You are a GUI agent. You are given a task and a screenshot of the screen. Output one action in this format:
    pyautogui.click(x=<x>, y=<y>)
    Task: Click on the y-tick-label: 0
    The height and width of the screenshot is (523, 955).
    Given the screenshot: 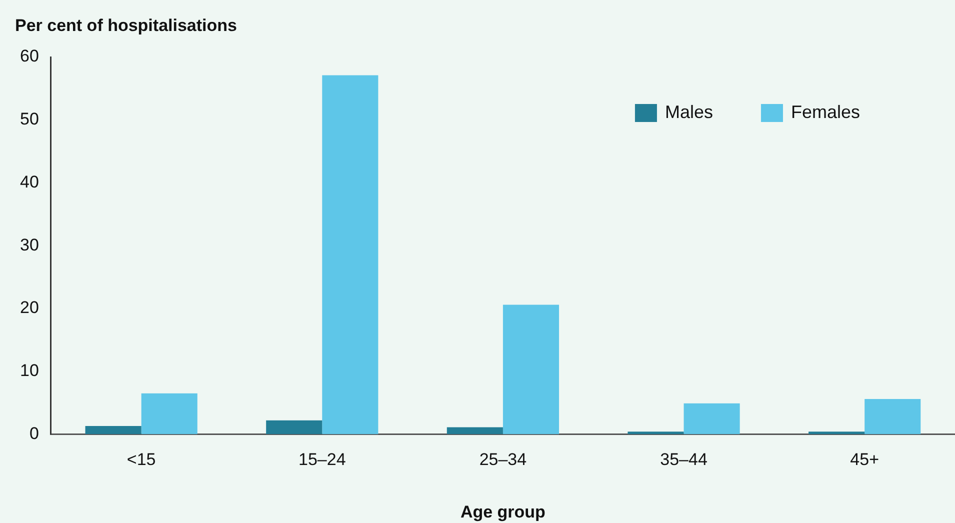 What is the action you would take?
    pyautogui.click(x=34, y=433)
    